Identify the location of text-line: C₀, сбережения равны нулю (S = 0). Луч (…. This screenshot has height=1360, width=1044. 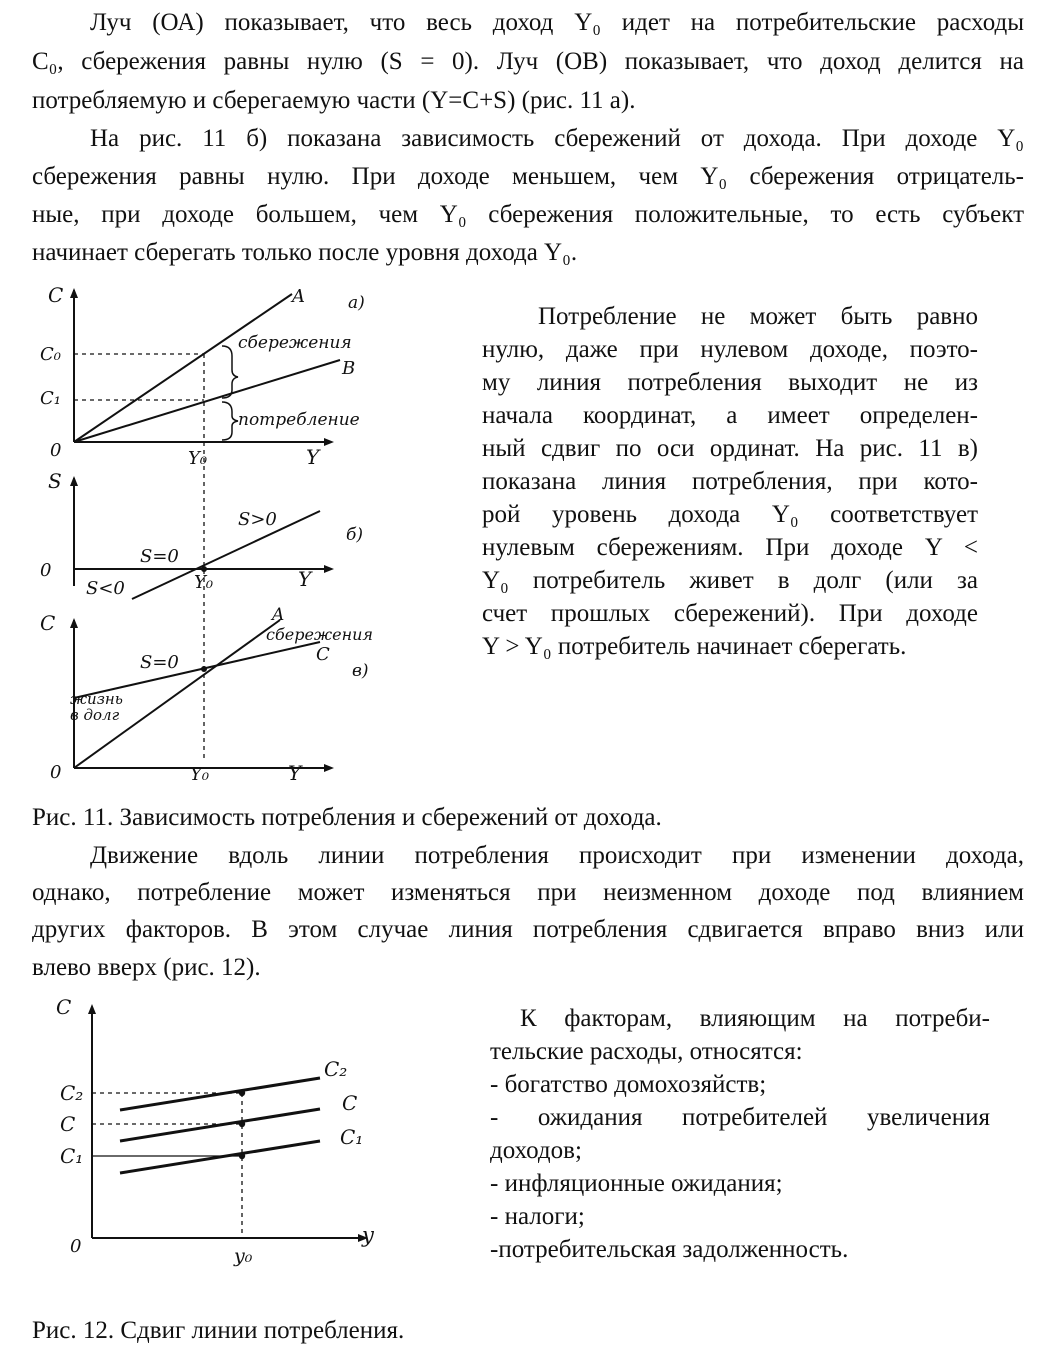
(528, 61).